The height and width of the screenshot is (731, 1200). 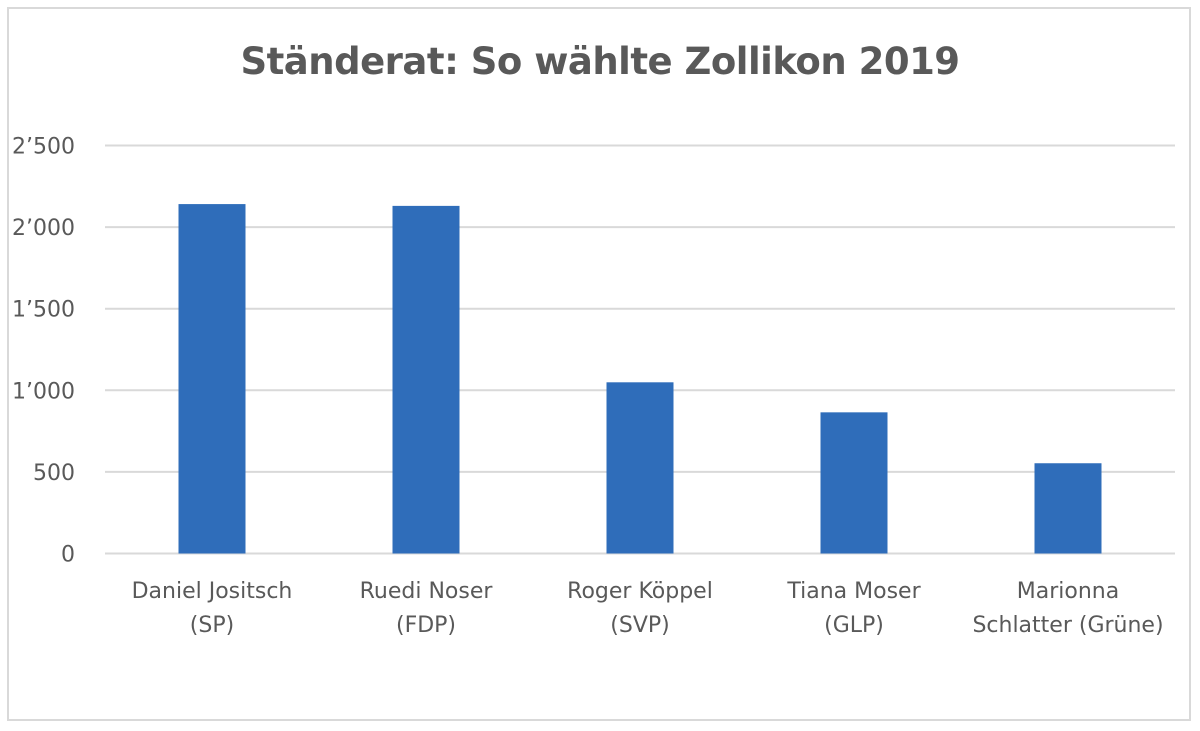 What do you see at coordinates (1067, 625) in the screenshot?
I see `x-tick-label: Schlatter (Grüne)` at bounding box center [1067, 625].